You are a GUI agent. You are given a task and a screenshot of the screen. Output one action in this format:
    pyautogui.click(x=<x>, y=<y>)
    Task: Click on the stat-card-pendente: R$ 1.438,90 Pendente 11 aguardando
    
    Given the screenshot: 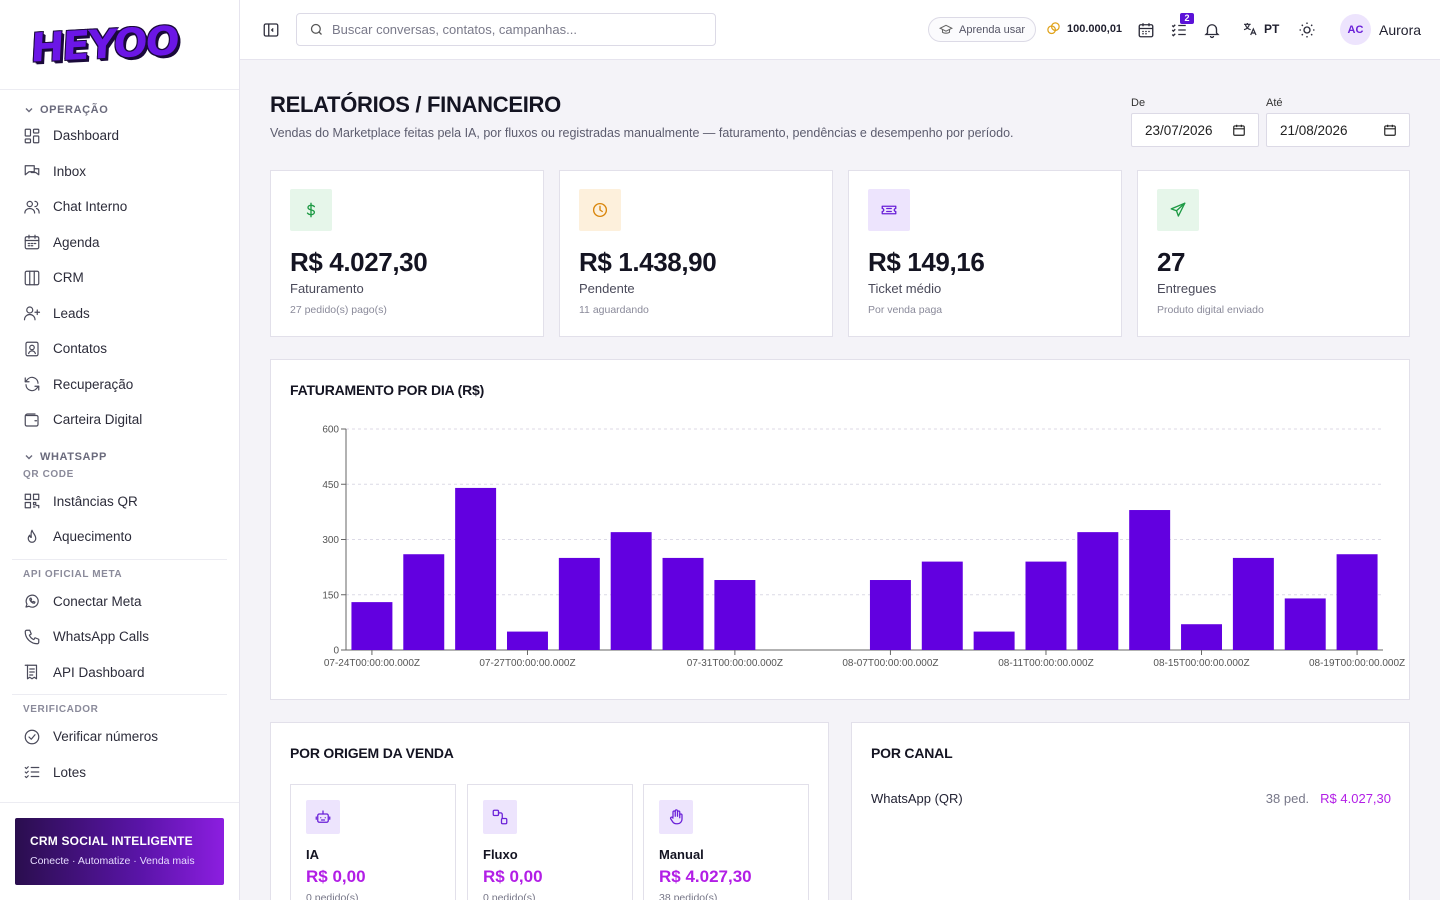 What is the action you would take?
    pyautogui.click(x=696, y=253)
    